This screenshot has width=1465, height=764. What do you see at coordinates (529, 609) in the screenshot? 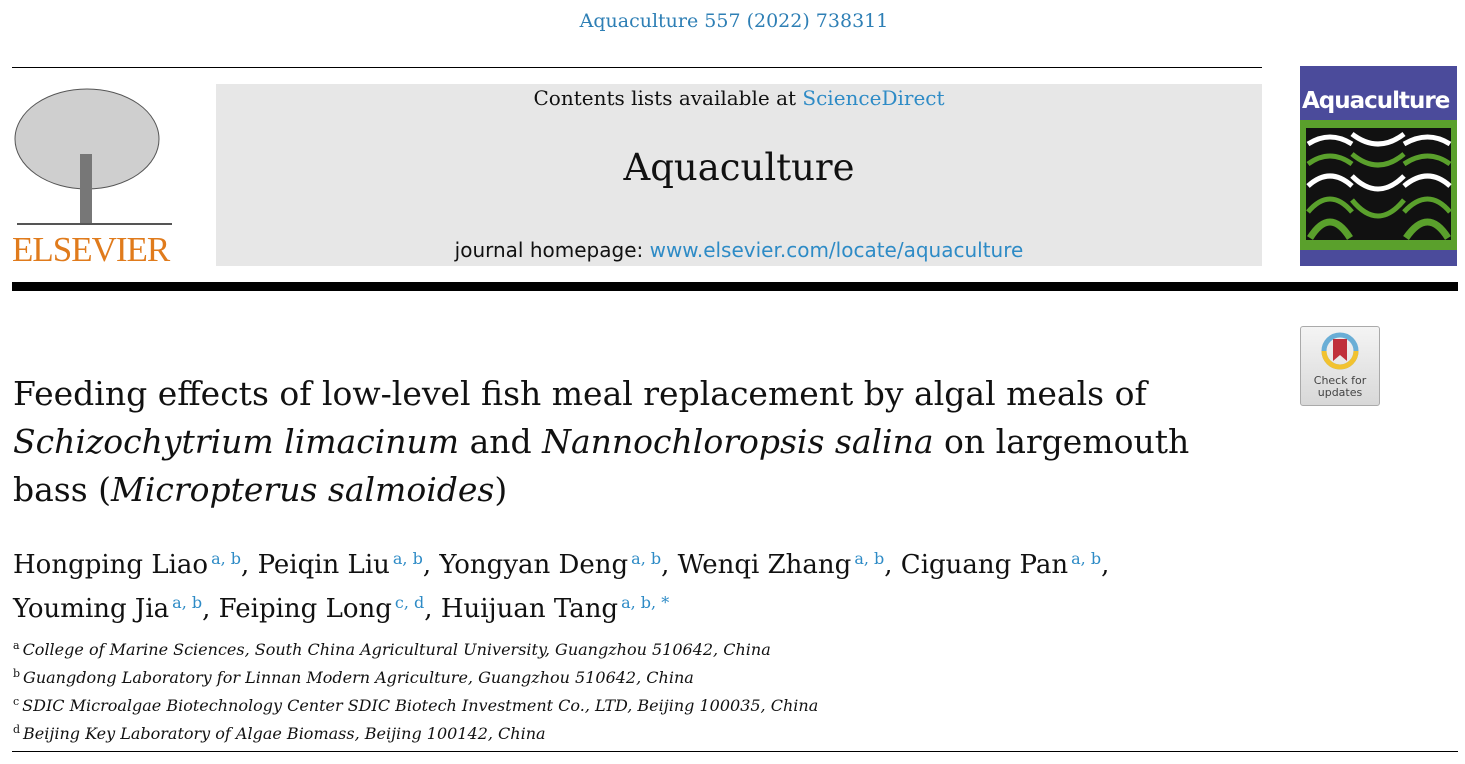
I see `author-name: Huijuan Tang` at bounding box center [529, 609].